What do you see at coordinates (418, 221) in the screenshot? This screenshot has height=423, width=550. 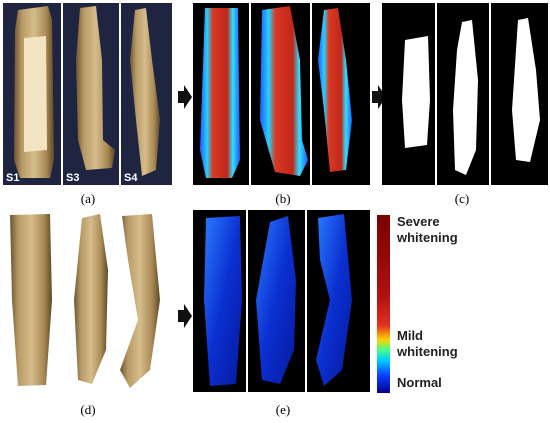 I see `colorbar-label: Severe` at bounding box center [418, 221].